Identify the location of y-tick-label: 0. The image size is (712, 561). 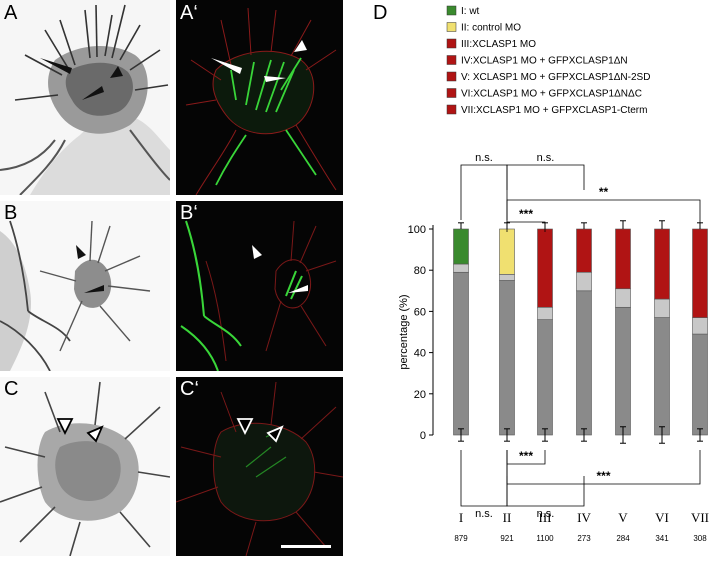
(423, 436).